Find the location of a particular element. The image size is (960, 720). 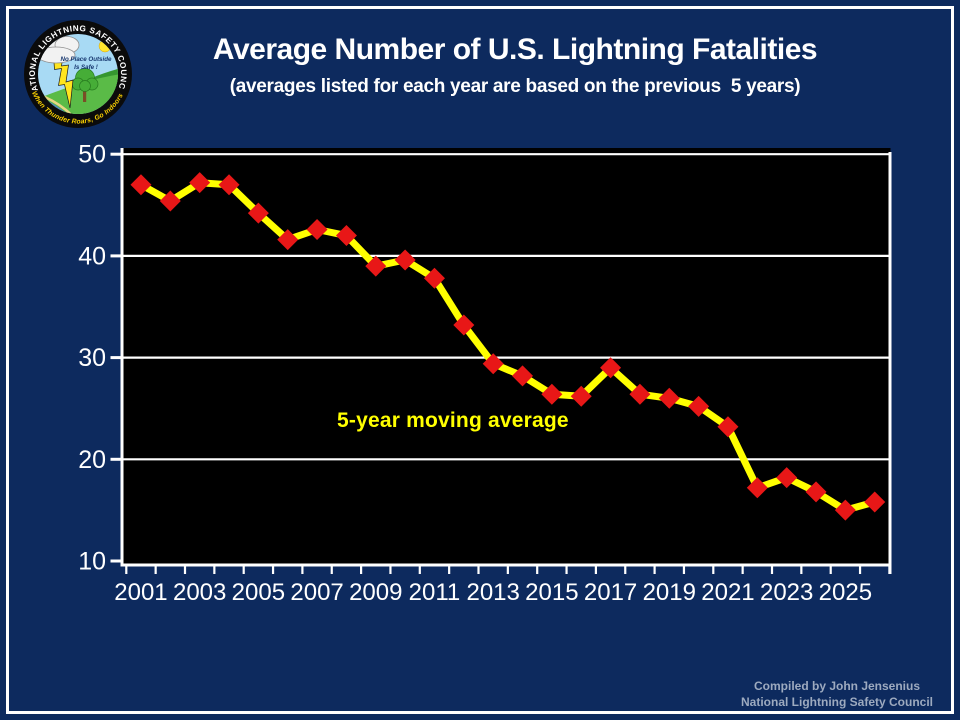

lightning-bolt-icon is located at coordinates (63, 78).